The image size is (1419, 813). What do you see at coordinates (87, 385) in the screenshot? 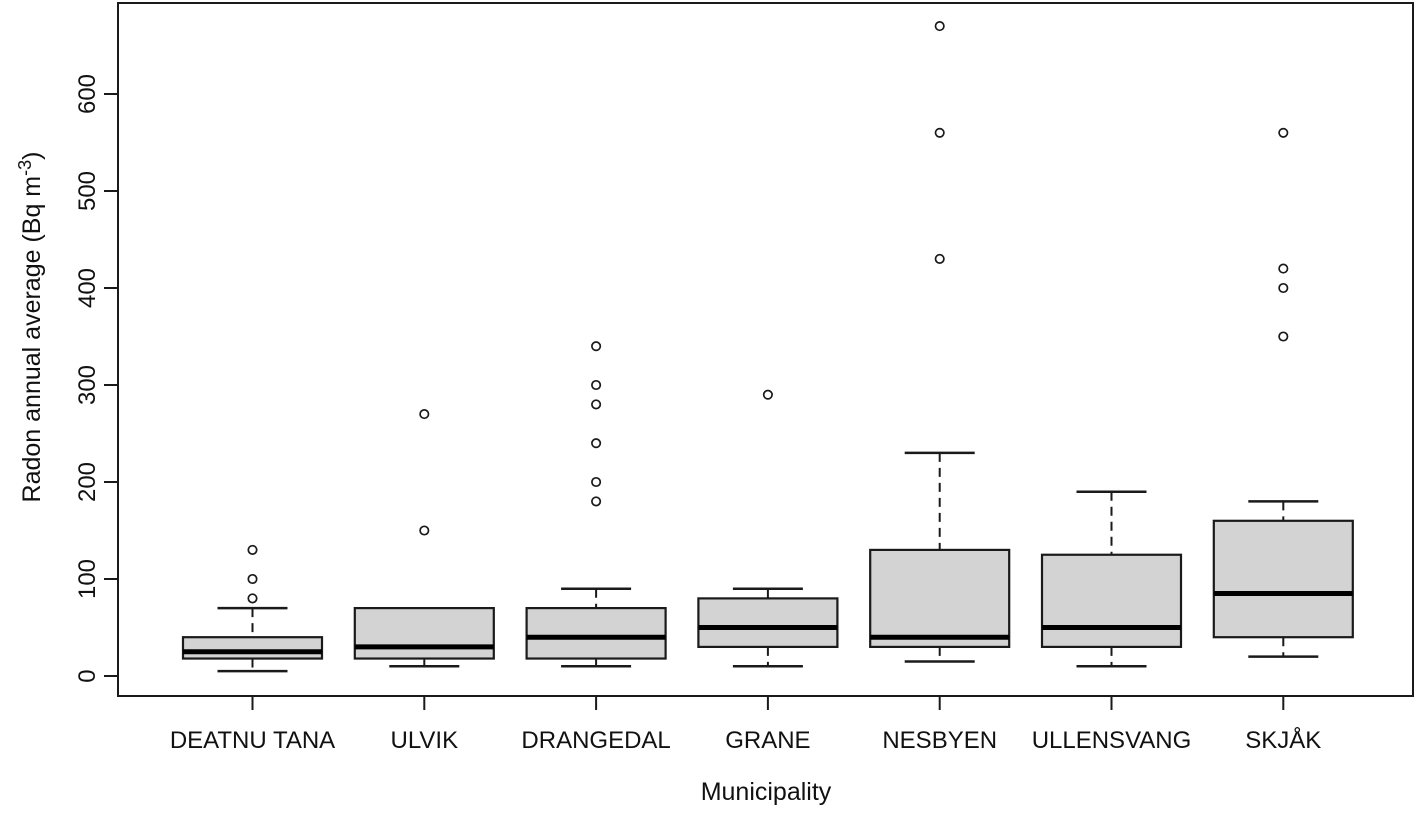
I see `y-axis-tick-label: 300` at bounding box center [87, 385].